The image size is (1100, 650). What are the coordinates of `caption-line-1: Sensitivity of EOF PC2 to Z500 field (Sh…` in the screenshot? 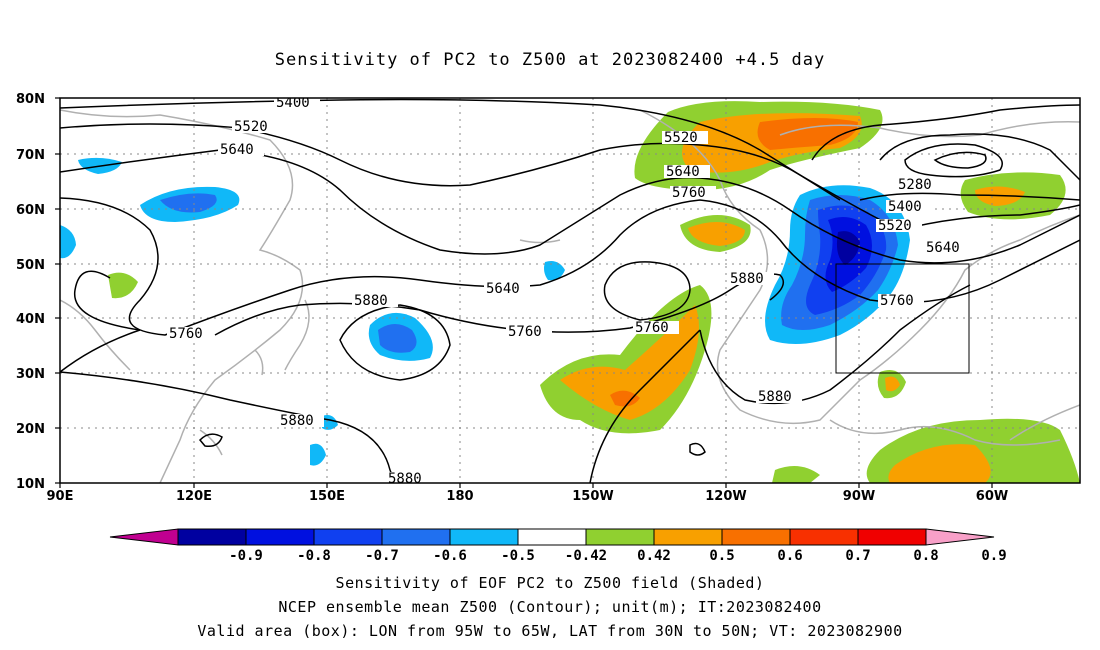 It's located at (550, 583).